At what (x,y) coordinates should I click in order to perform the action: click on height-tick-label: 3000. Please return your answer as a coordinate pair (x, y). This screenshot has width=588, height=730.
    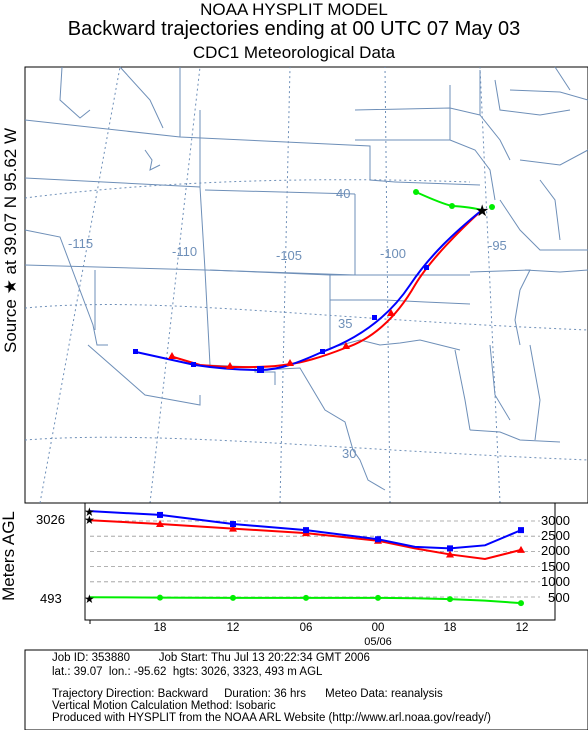
    Looking at the image, I should click on (555, 520).